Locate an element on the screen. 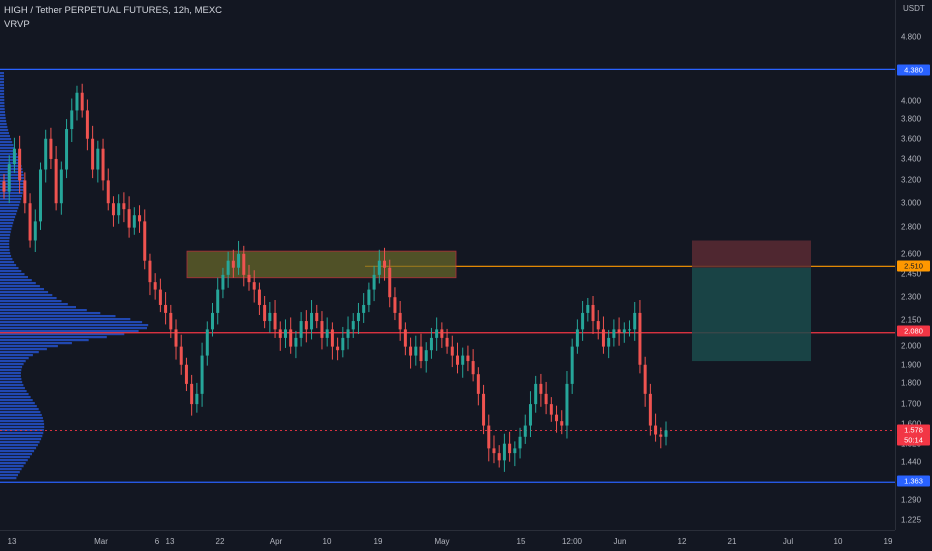 This screenshot has width=932, height=551. price-tick: 4.000 is located at coordinates (911, 101).